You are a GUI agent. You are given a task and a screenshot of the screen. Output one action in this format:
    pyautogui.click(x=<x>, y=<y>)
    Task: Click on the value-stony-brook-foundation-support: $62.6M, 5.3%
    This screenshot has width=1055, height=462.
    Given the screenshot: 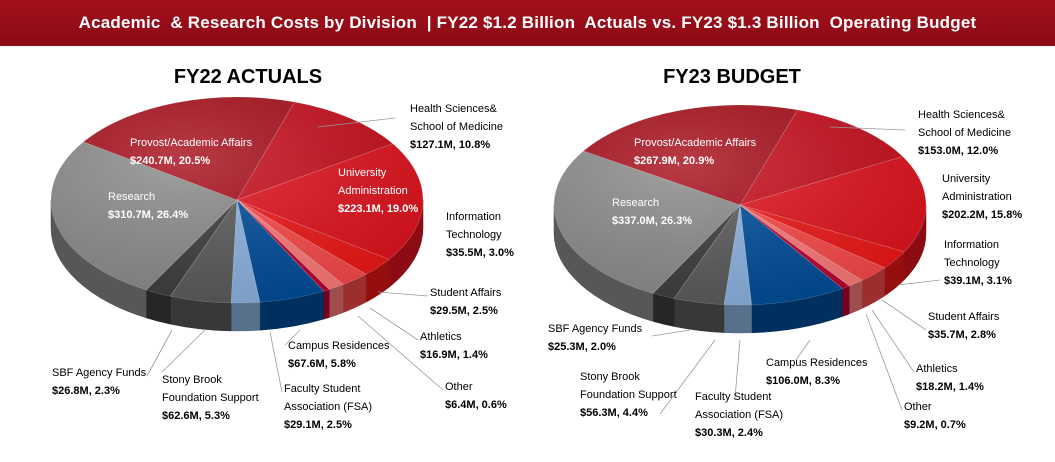 What is the action you would take?
    pyautogui.click(x=196, y=416)
    